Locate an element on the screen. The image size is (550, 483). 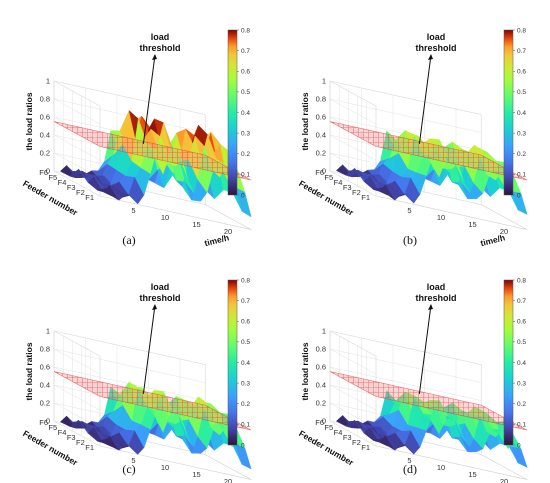
panel-caption: (d) is located at coordinates (410, 469).